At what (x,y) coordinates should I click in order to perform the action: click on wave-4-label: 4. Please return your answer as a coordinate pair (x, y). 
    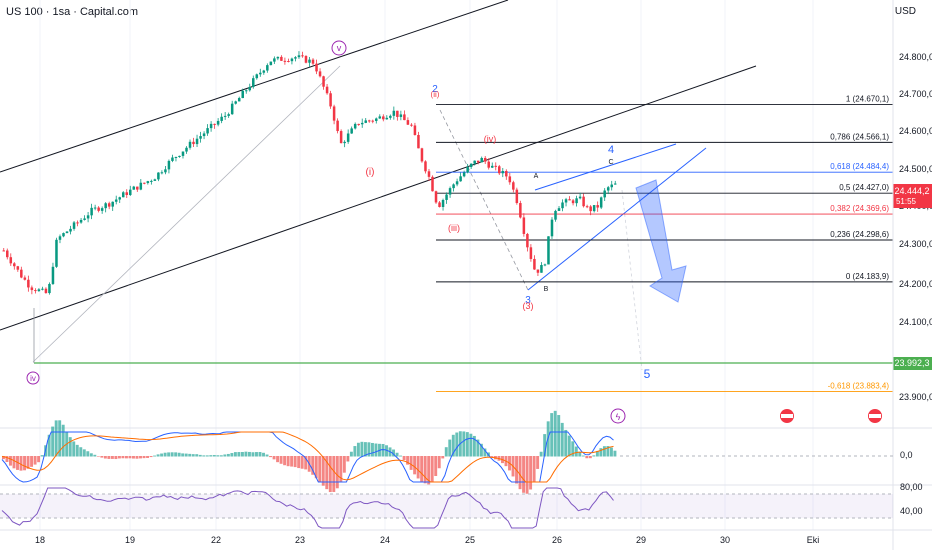
    Looking at the image, I should click on (611, 150).